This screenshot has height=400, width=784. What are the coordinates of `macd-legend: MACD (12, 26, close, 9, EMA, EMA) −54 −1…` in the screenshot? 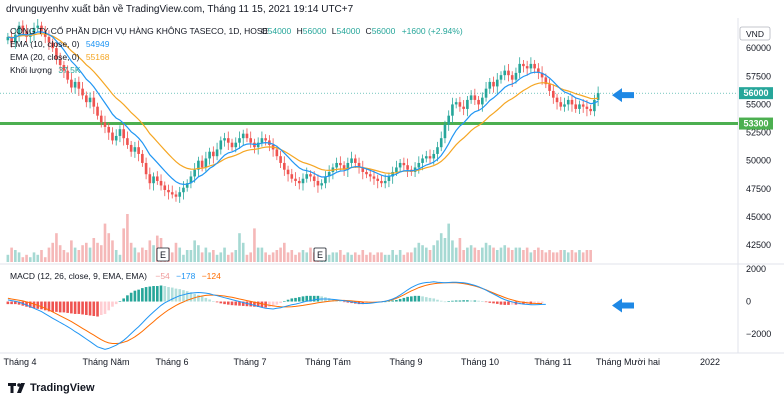 It's located at (115, 276).